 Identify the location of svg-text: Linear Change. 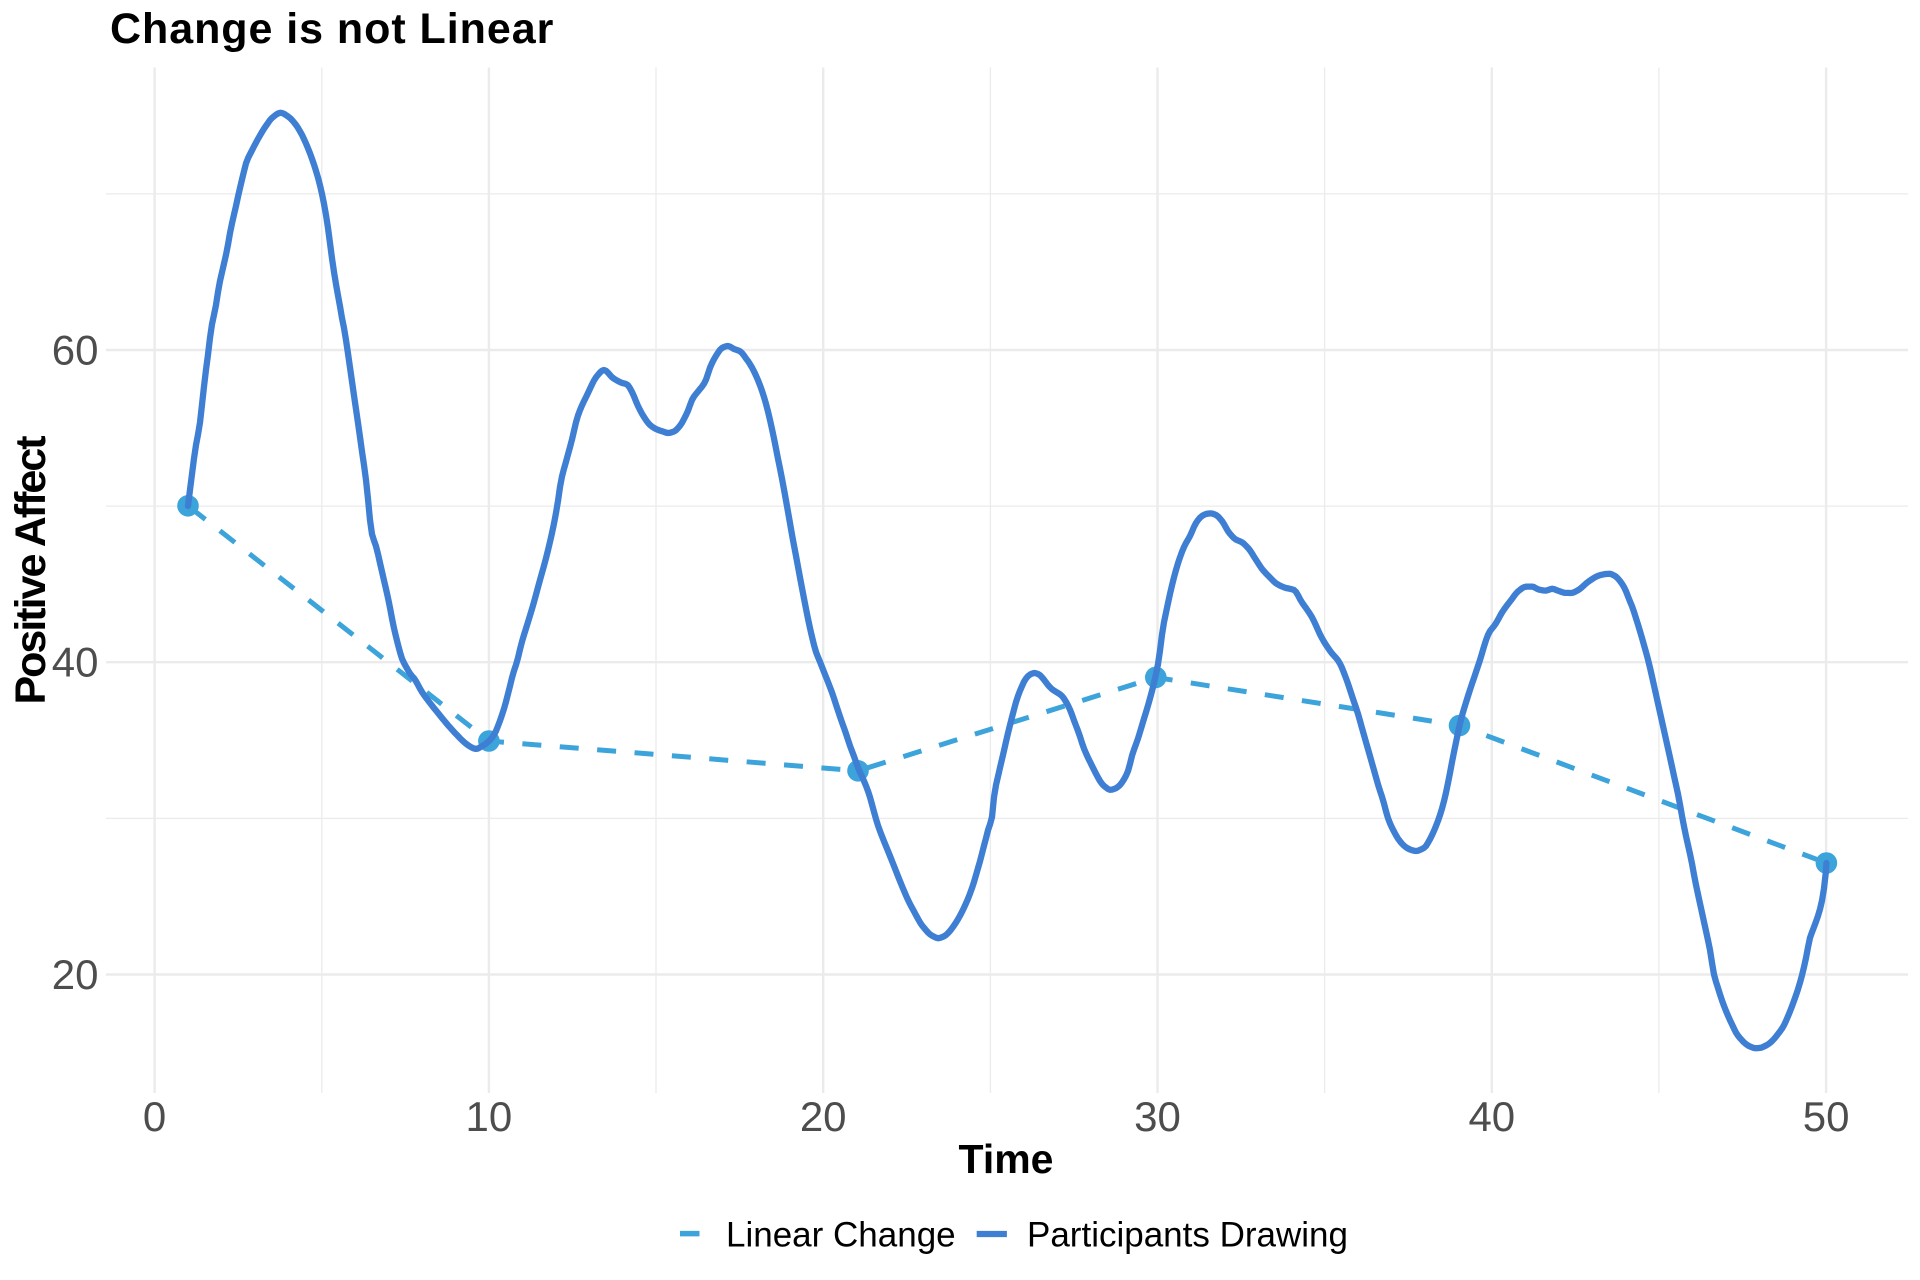
(841, 1235).